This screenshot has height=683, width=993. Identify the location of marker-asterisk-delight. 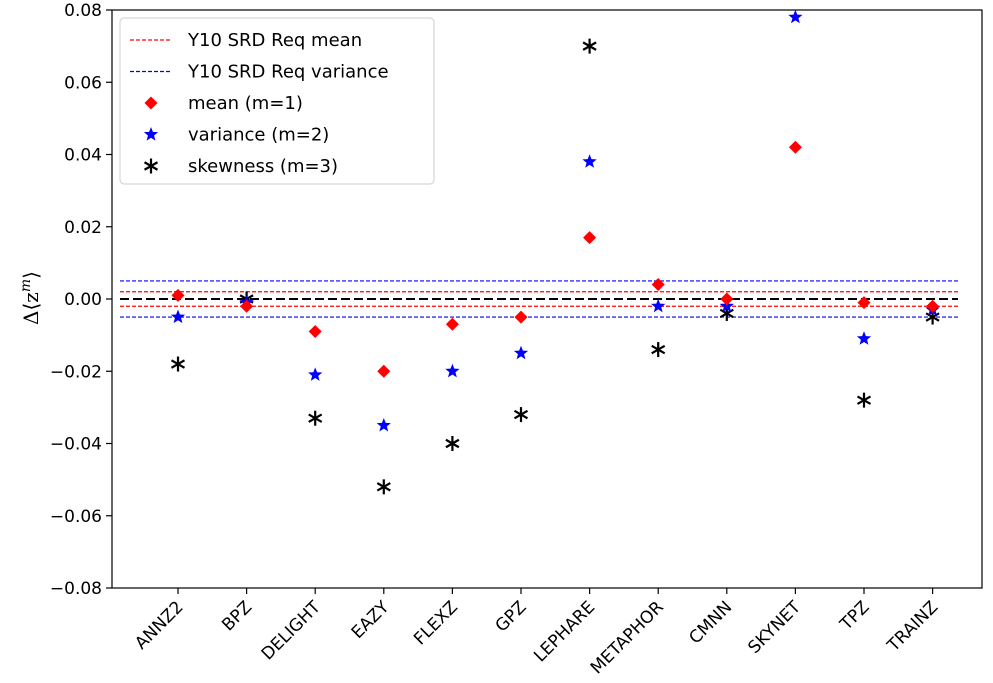
(315, 418).